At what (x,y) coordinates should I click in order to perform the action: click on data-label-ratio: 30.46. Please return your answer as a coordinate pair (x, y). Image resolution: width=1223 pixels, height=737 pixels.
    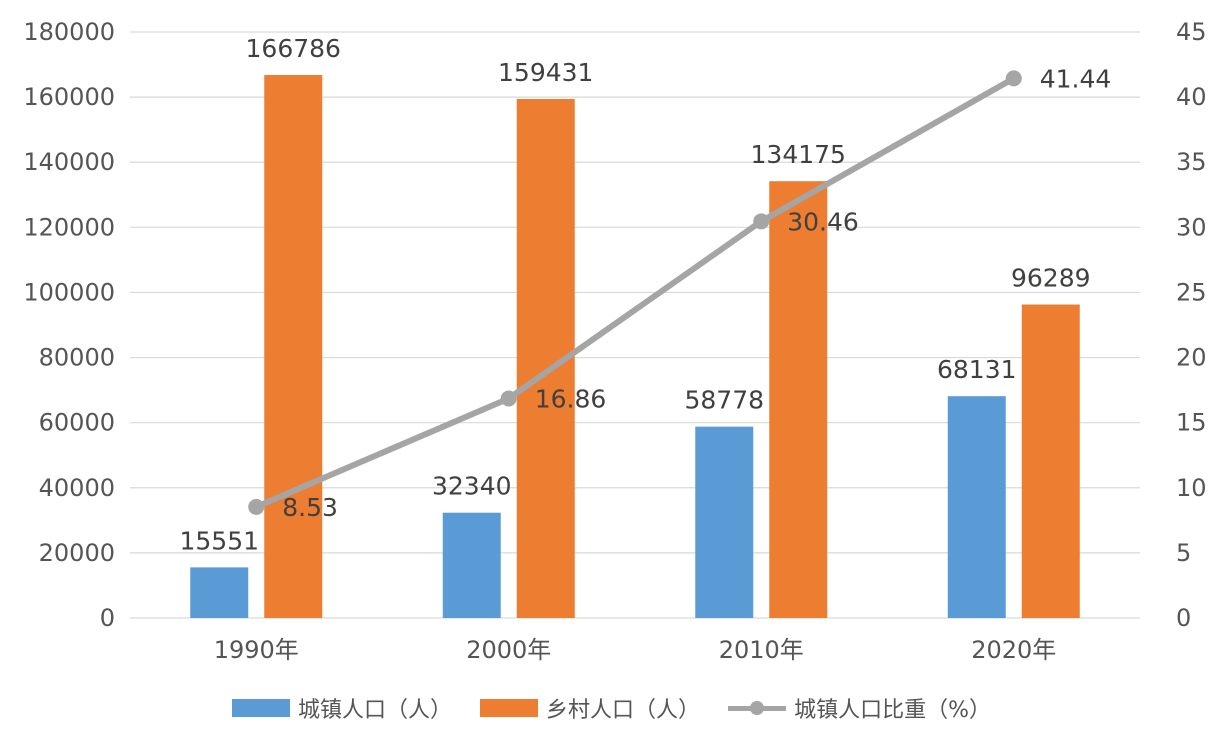
    Looking at the image, I should click on (823, 221).